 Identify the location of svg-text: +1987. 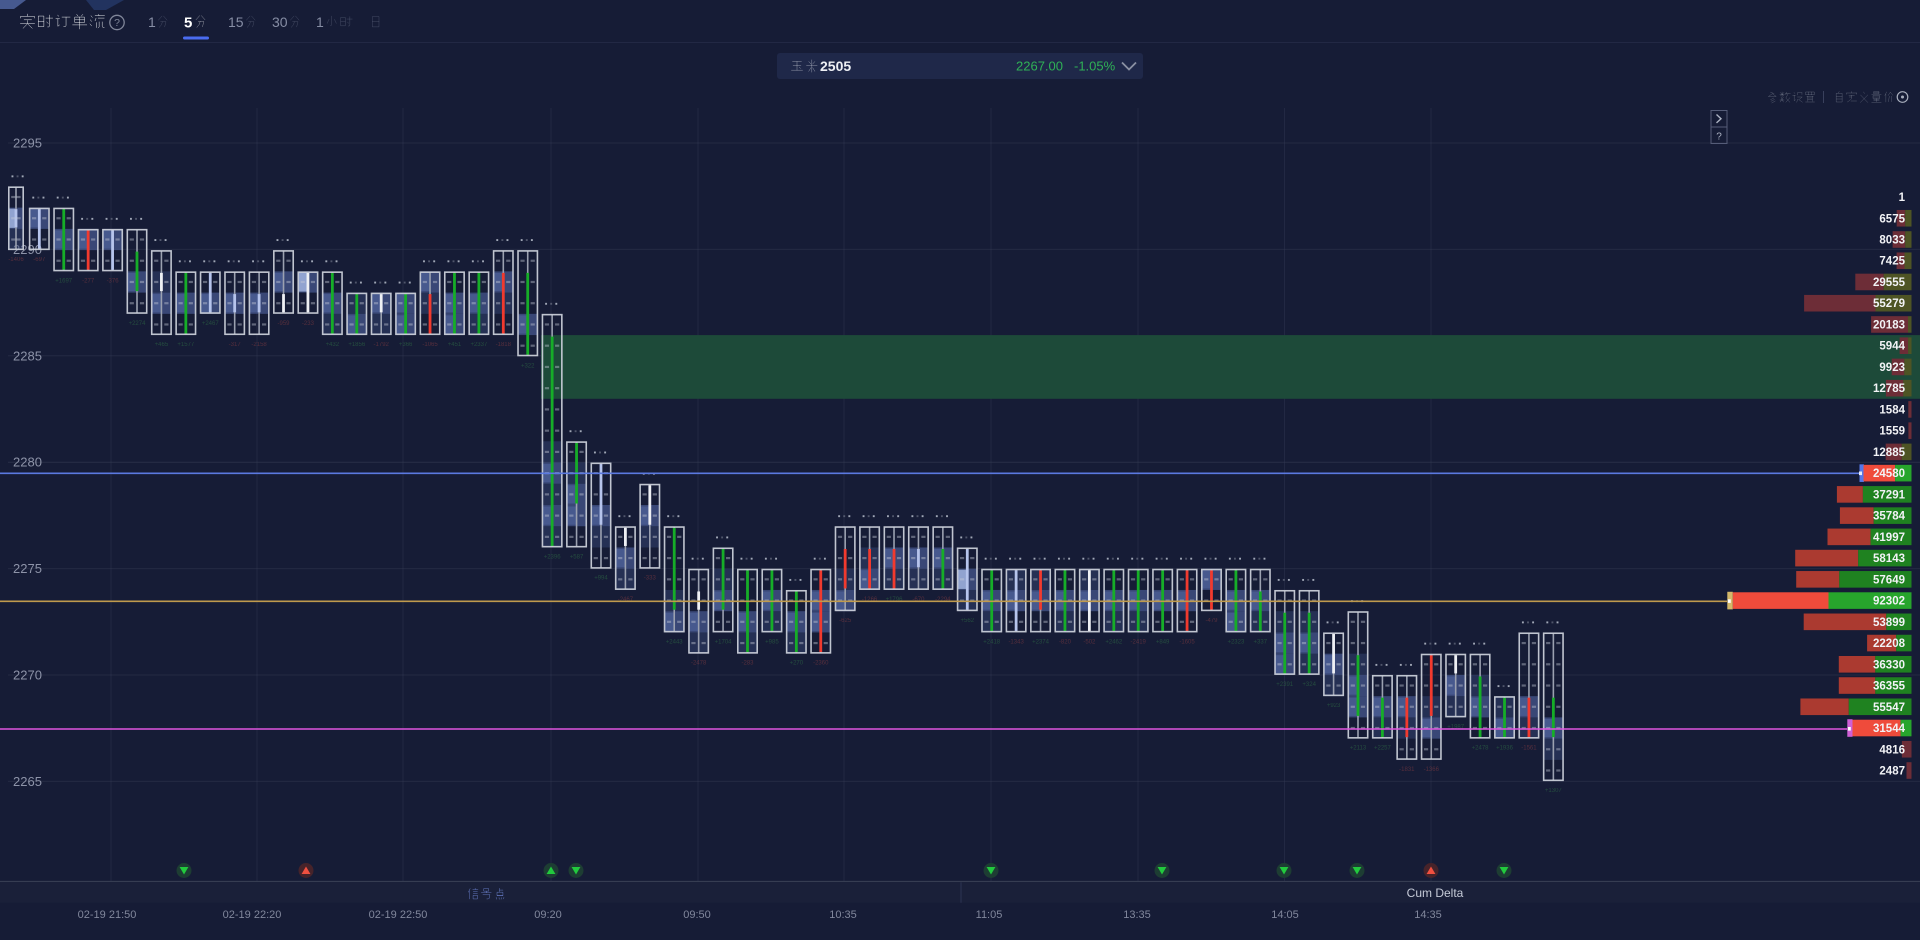
(1456, 727).